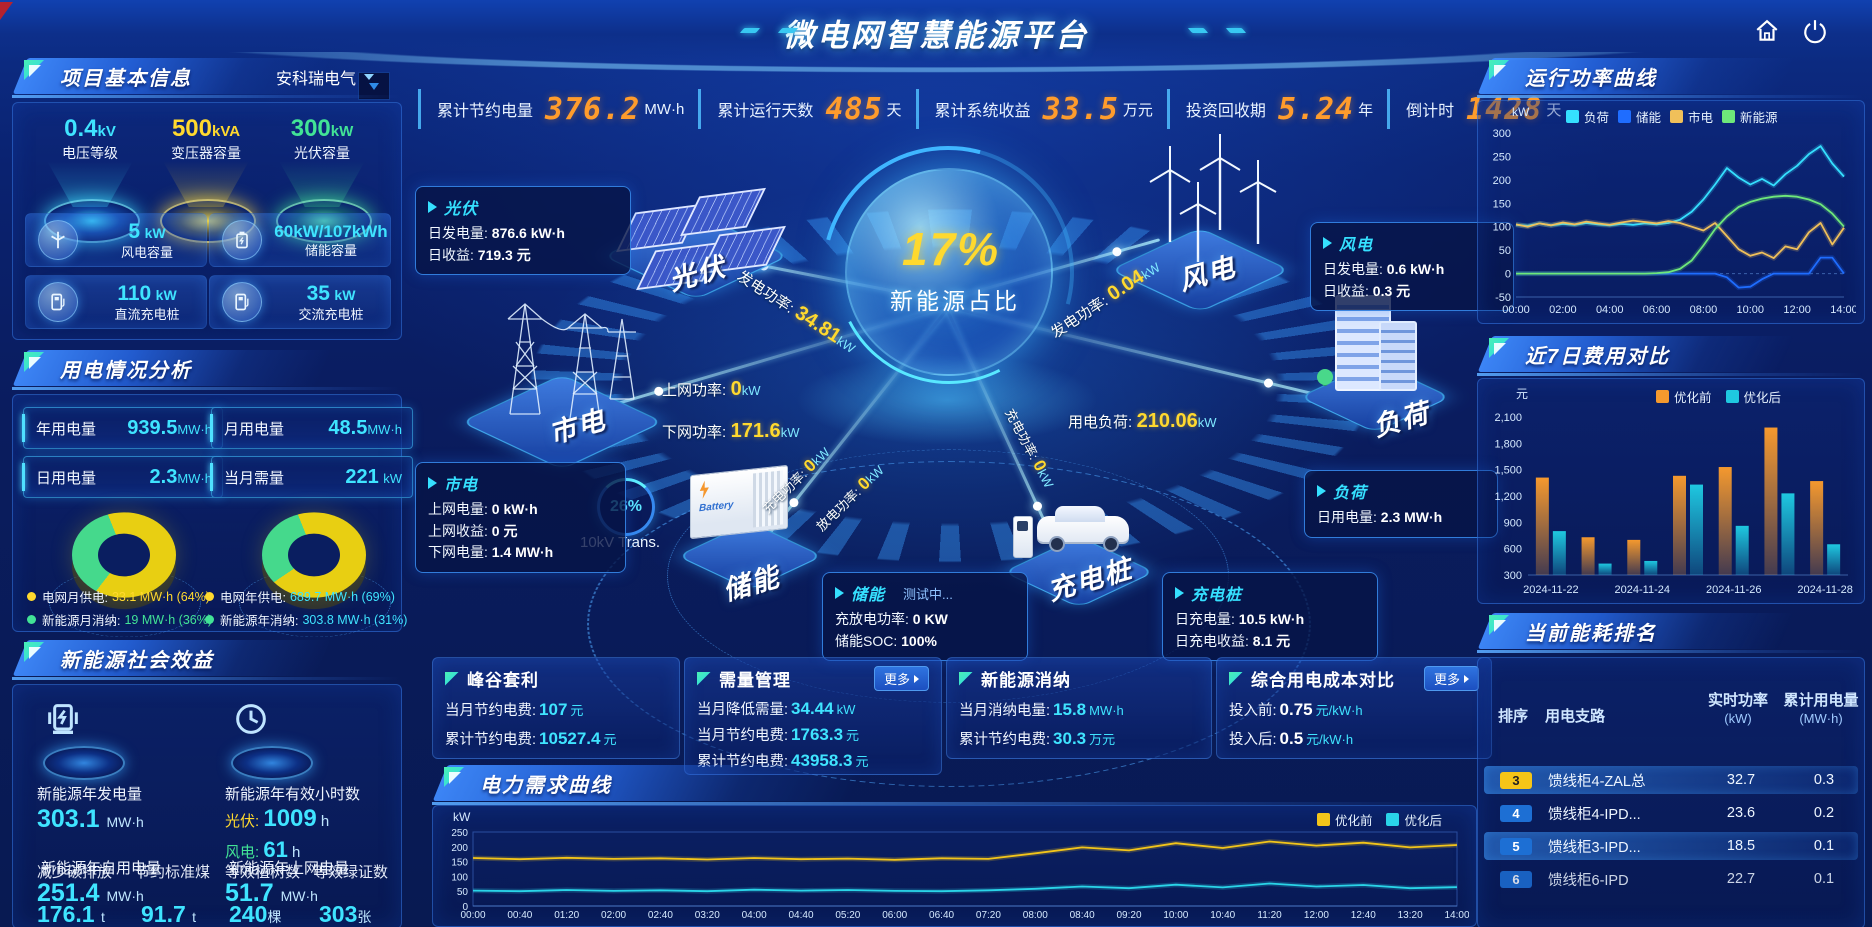  Describe the element at coordinates (84, 739) in the screenshot. I see `gen-pedestal` at that location.